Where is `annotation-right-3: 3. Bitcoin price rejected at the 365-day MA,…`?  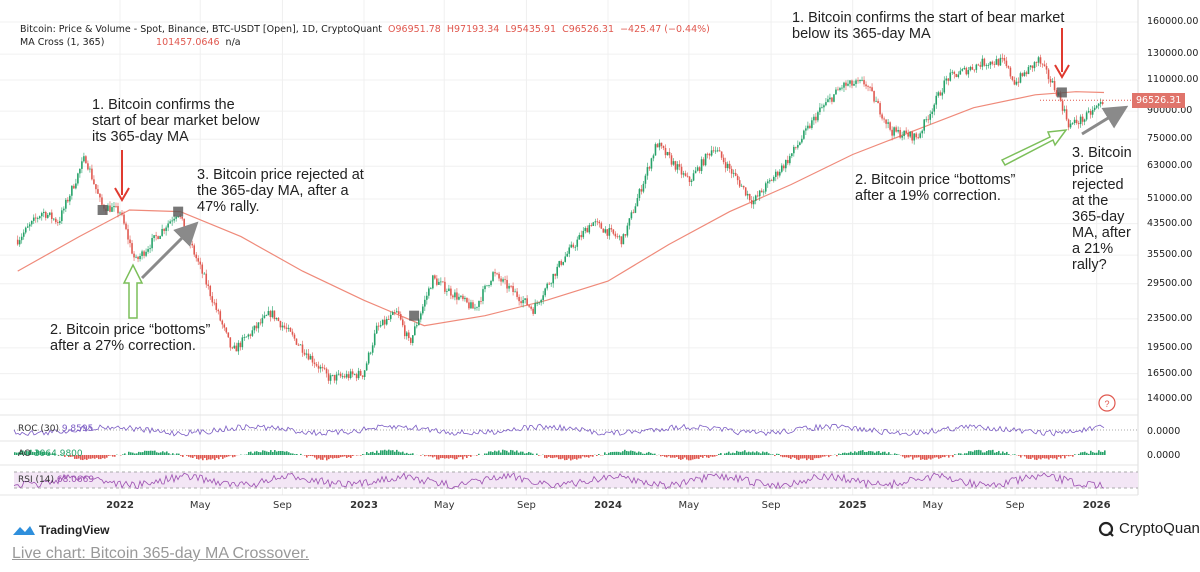
annotation-right-3: 3. Bitcoin price rejected at the 365-day MA,… is located at coordinates (1102, 209).